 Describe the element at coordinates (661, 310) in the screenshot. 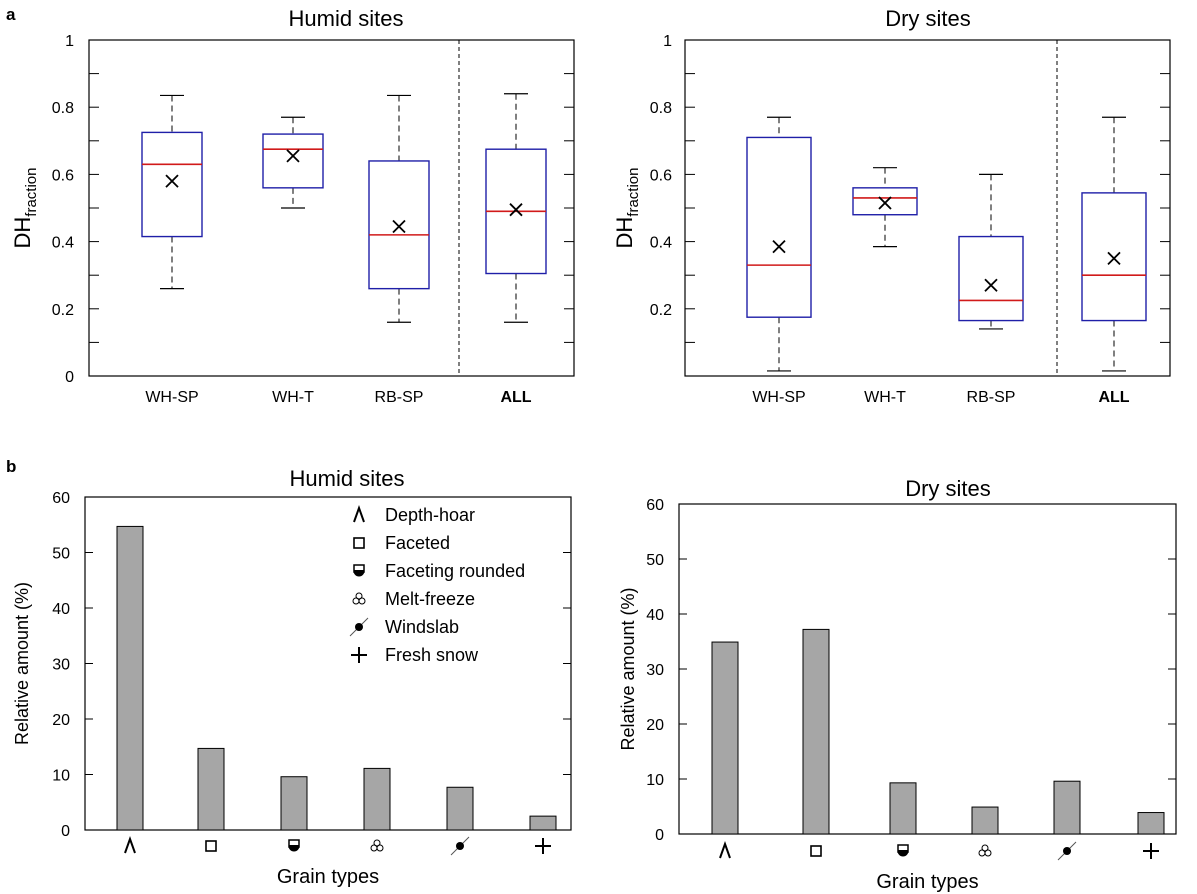

I see `y-tick-label: 0.2` at that location.